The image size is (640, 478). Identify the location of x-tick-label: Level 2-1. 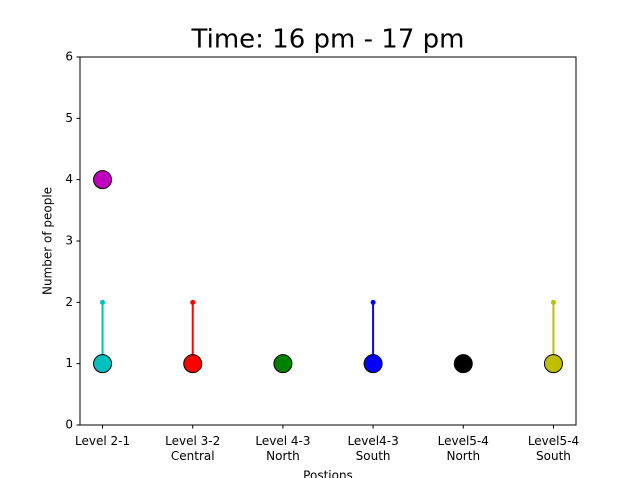
(102, 441).